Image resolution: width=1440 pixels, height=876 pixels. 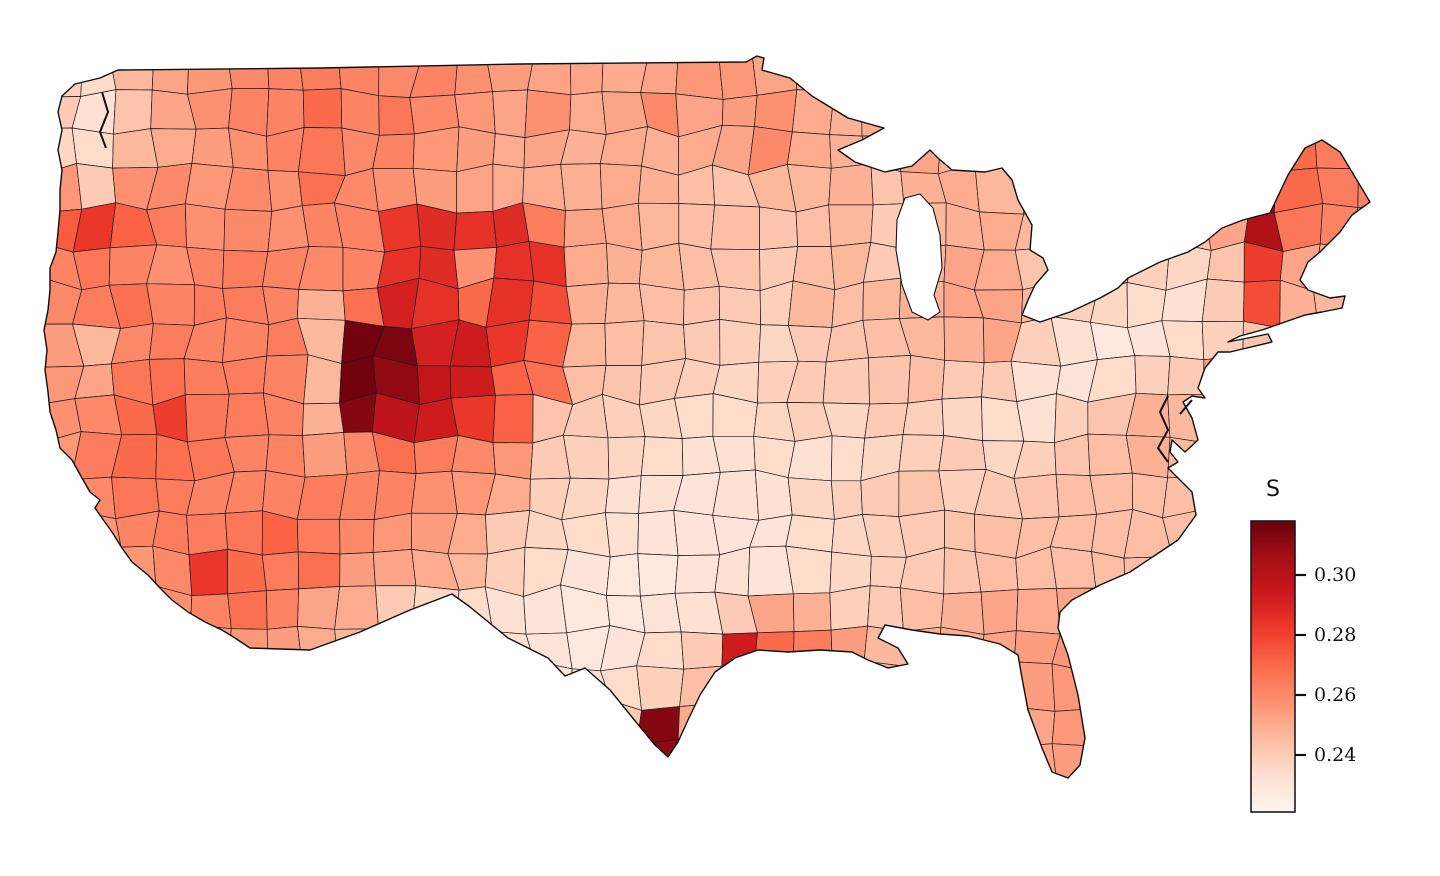 I want to click on colorbar-tick-label: 0.30, so click(x=1335, y=575).